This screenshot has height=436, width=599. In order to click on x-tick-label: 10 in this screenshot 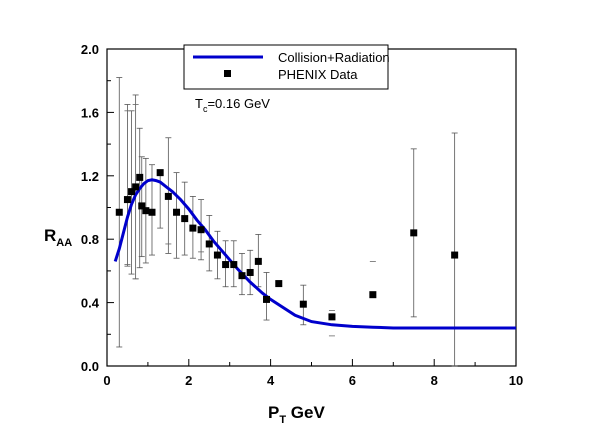, I will do `click(516, 380)`.